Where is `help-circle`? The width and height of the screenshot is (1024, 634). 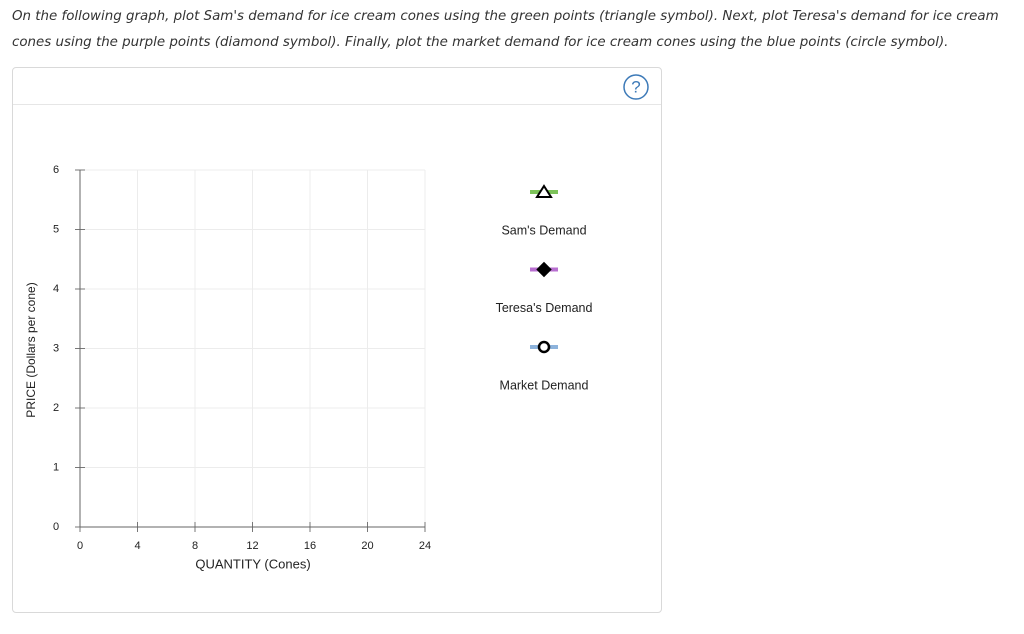
help-circle is located at coordinates (636, 87).